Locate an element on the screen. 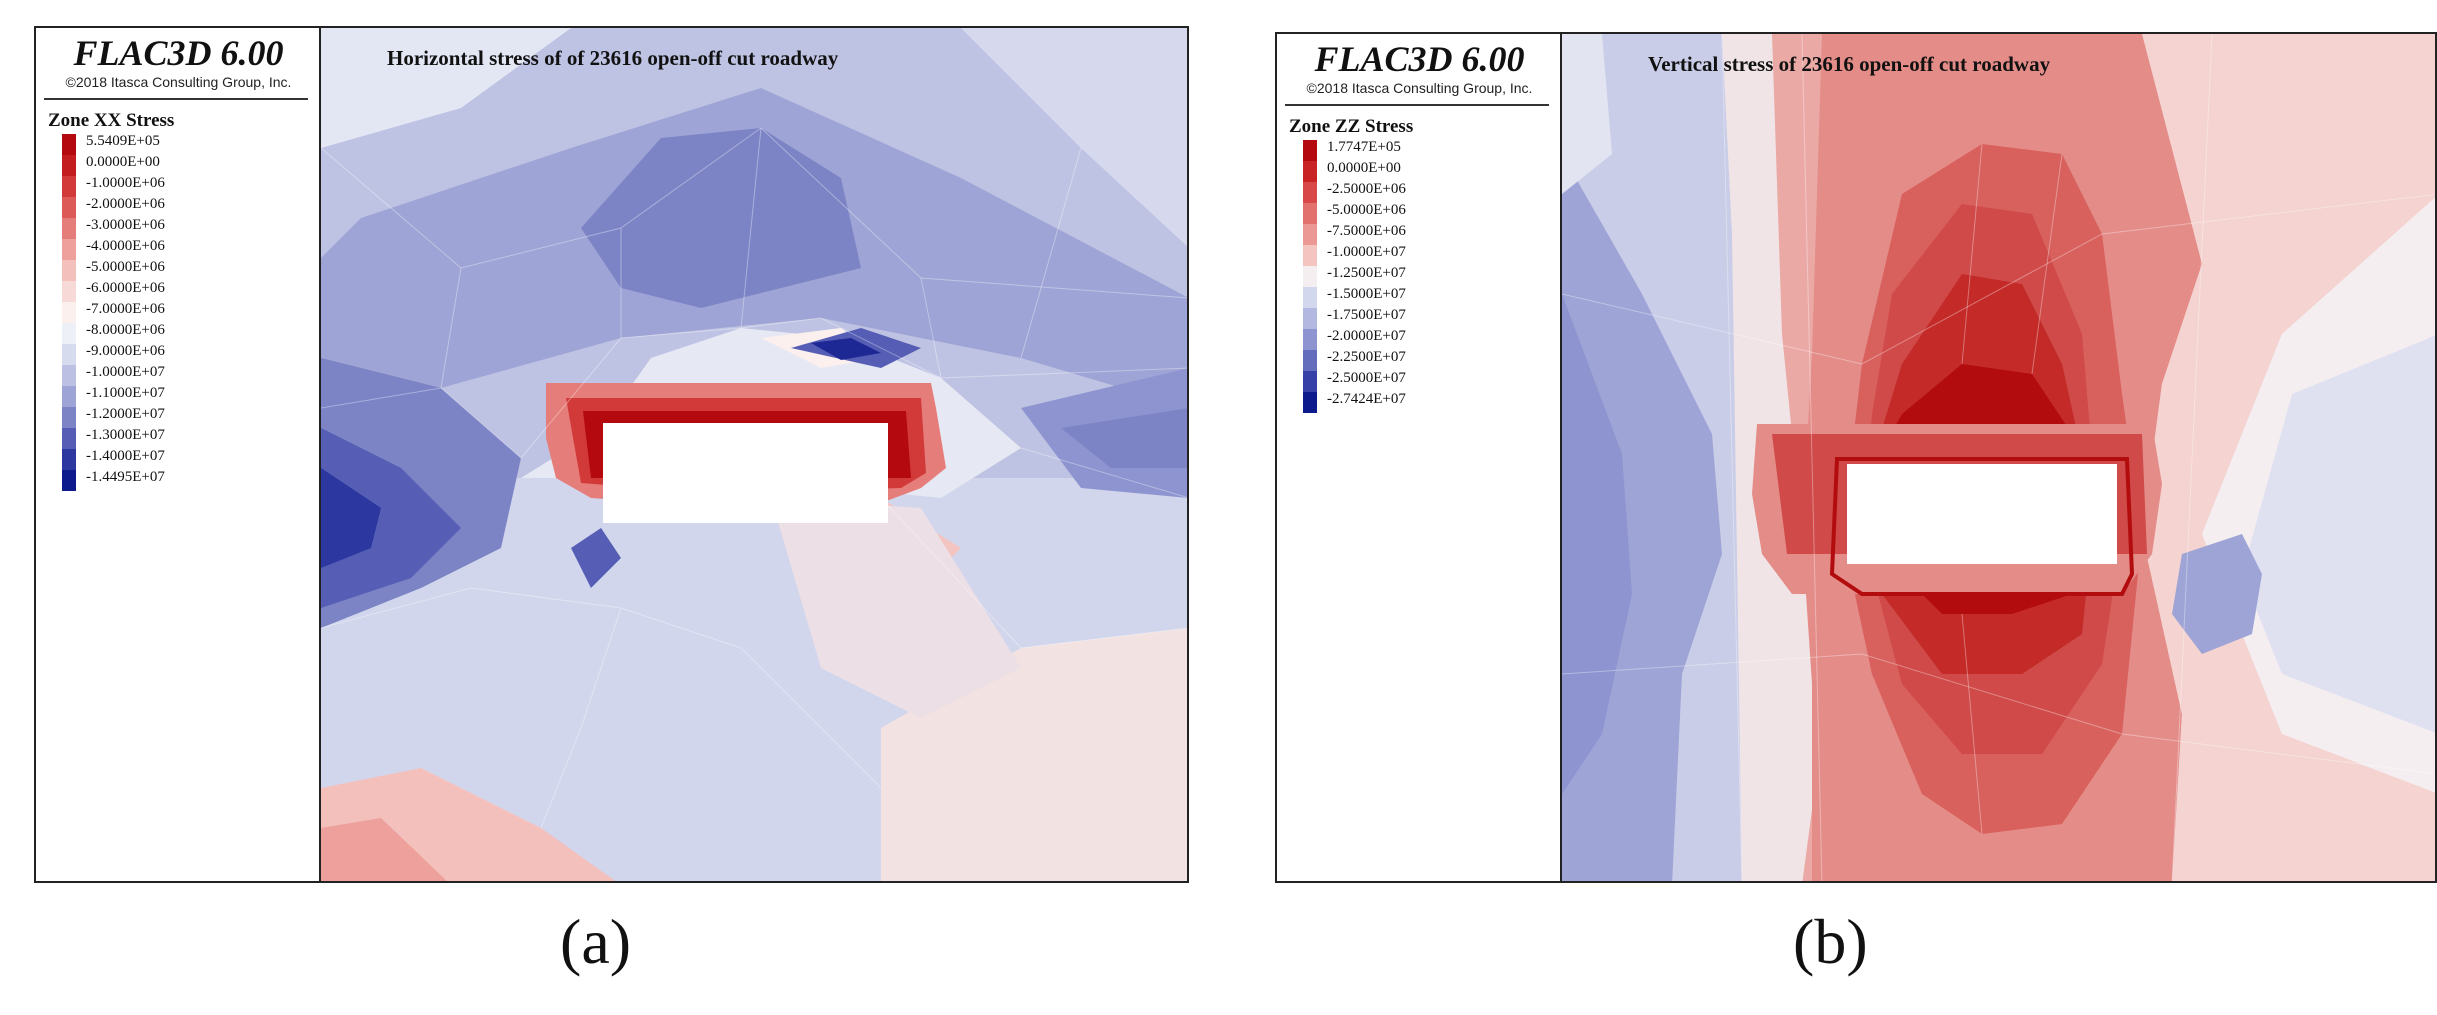 The height and width of the screenshot is (1015, 2437). caption-a: (a) is located at coordinates (596, 941).